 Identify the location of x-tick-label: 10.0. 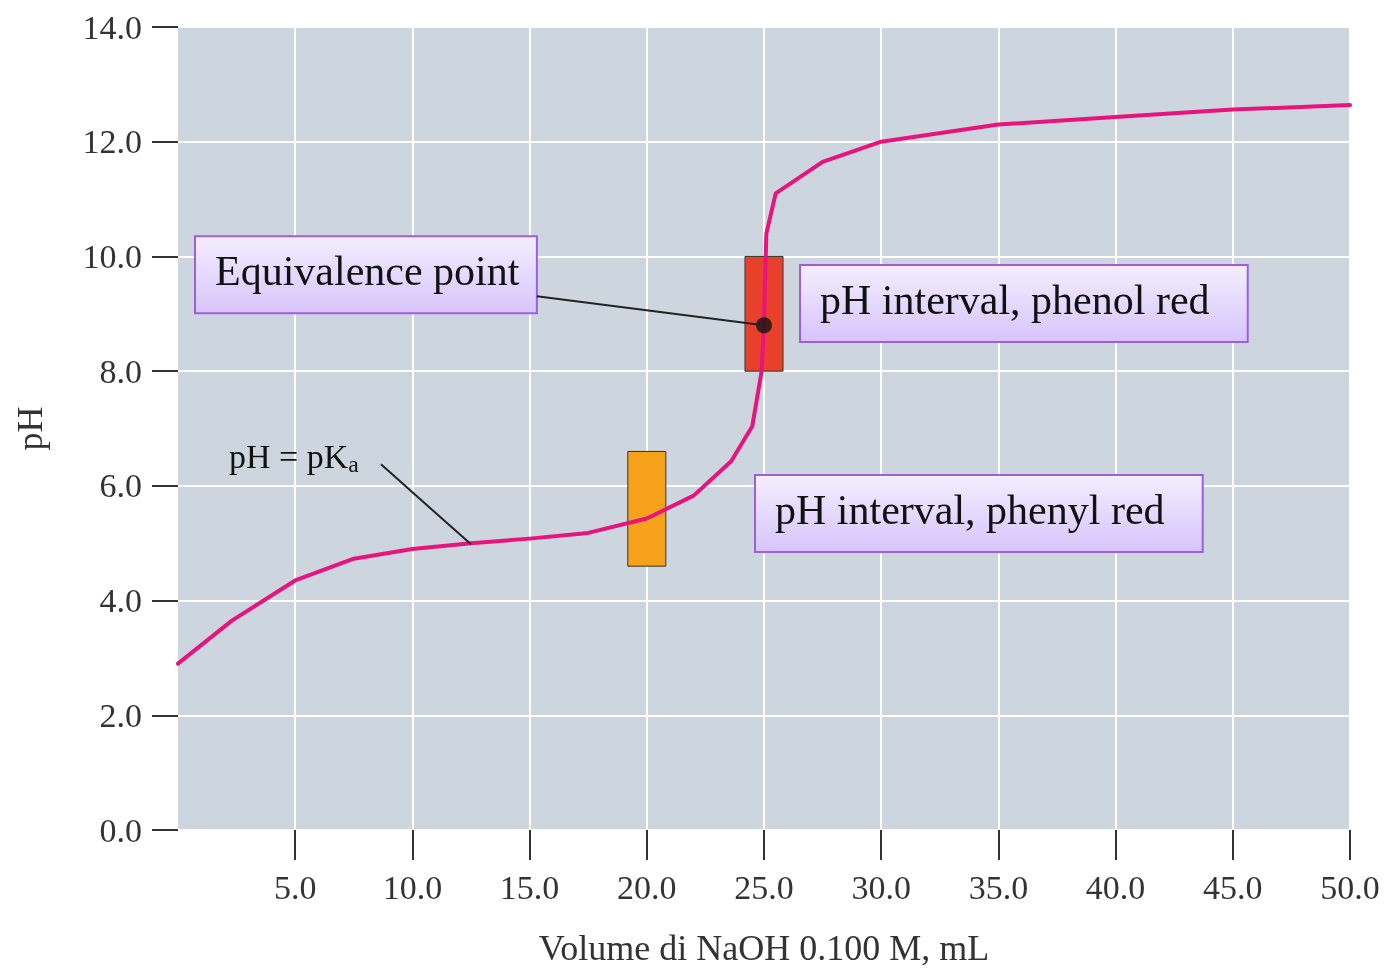
(412, 887).